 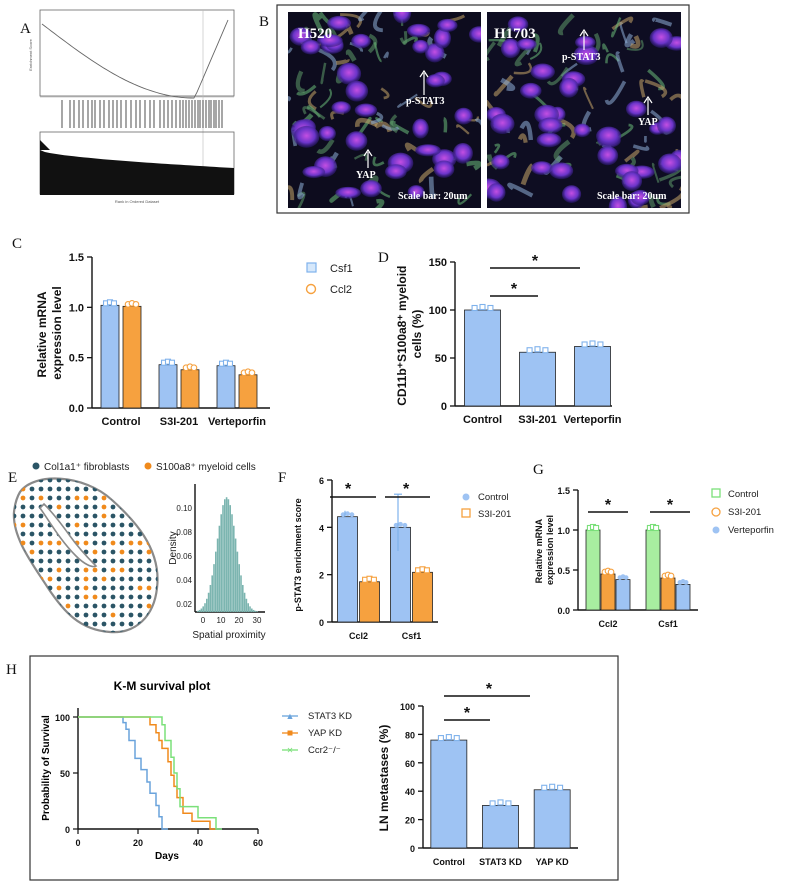 What do you see at coordinates (592, 376) in the screenshot?
I see `bar-verteporfin` at bounding box center [592, 376].